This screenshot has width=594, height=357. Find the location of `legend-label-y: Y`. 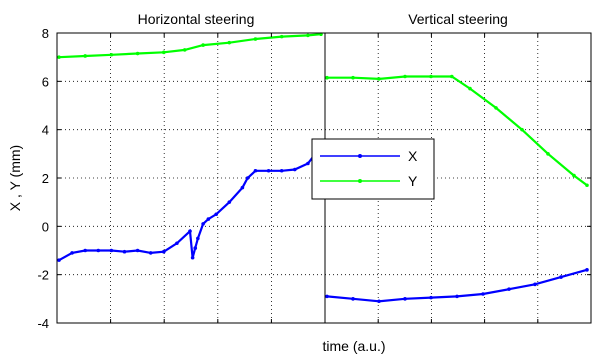

legend-label-y: Y is located at coordinates (413, 181).